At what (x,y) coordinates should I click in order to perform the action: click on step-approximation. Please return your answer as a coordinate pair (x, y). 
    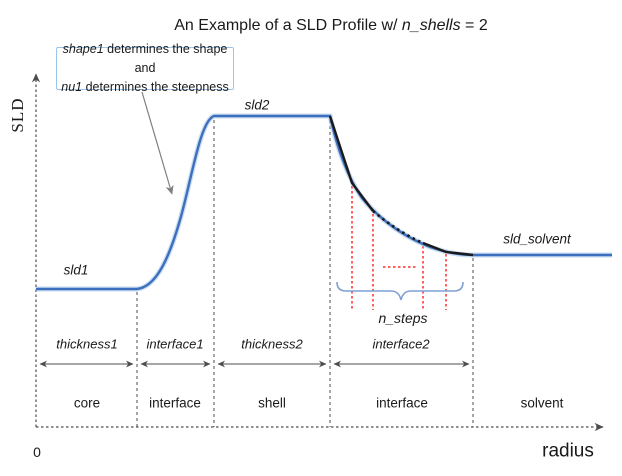
    Looking at the image, I should click on (401, 186).